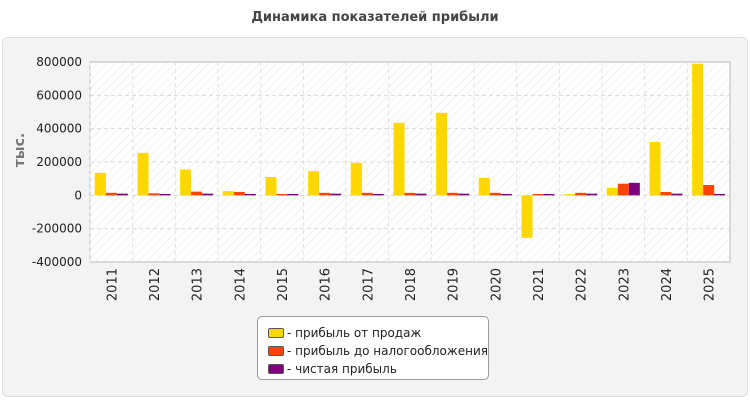 The width and height of the screenshot is (750, 400). Describe the element at coordinates (666, 194) in the screenshot. I see `bar-2024-s1` at that location.